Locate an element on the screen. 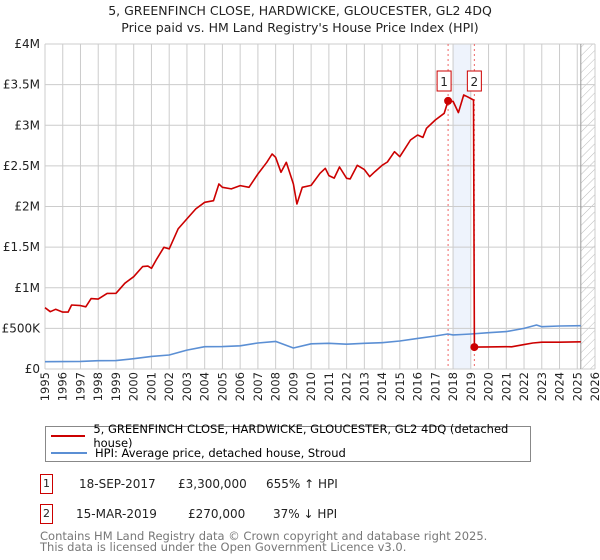  transaction-date: 18-SEP-2017 is located at coordinates (117, 484).